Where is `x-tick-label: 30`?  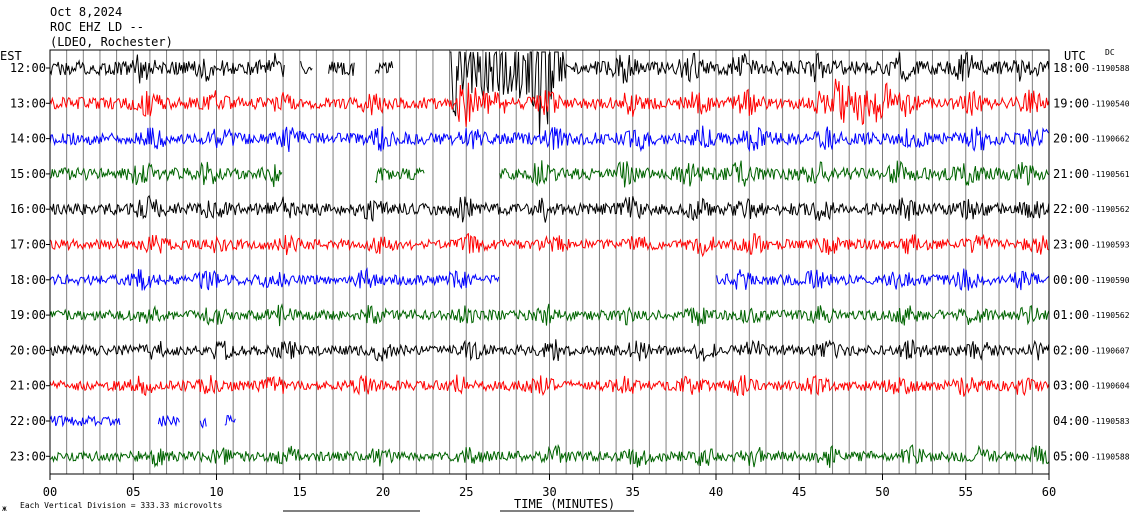
x-tick-label: 30 is located at coordinates (549, 492).